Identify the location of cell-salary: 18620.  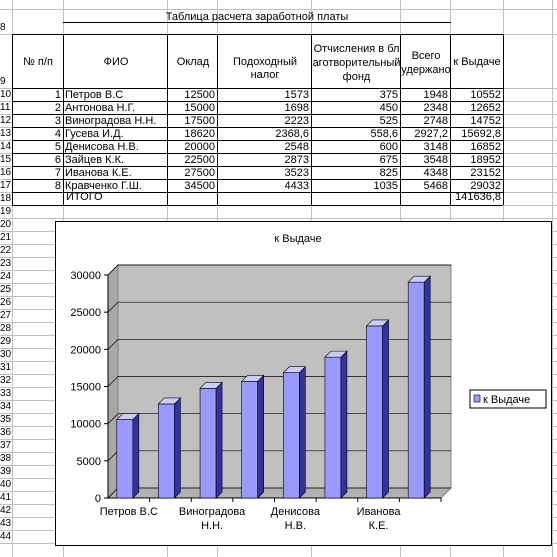
(199, 134).